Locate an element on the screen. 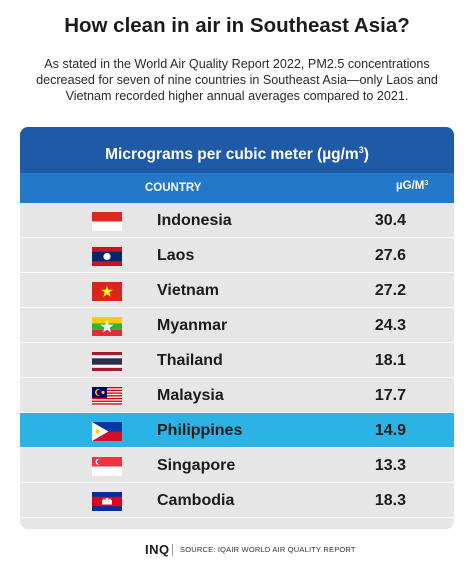 This screenshot has height=582, width=474. source-note: SOURCE: IQAIR WORLD AIR QUALITY REPORT is located at coordinates (268, 549).